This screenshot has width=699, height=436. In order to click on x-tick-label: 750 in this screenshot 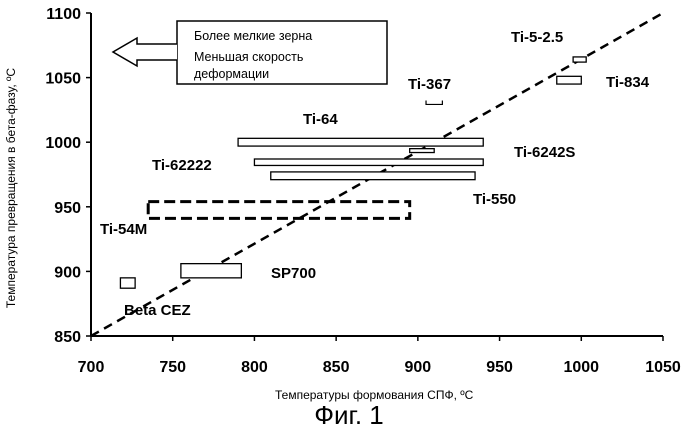, I will do `click(172, 367)`.